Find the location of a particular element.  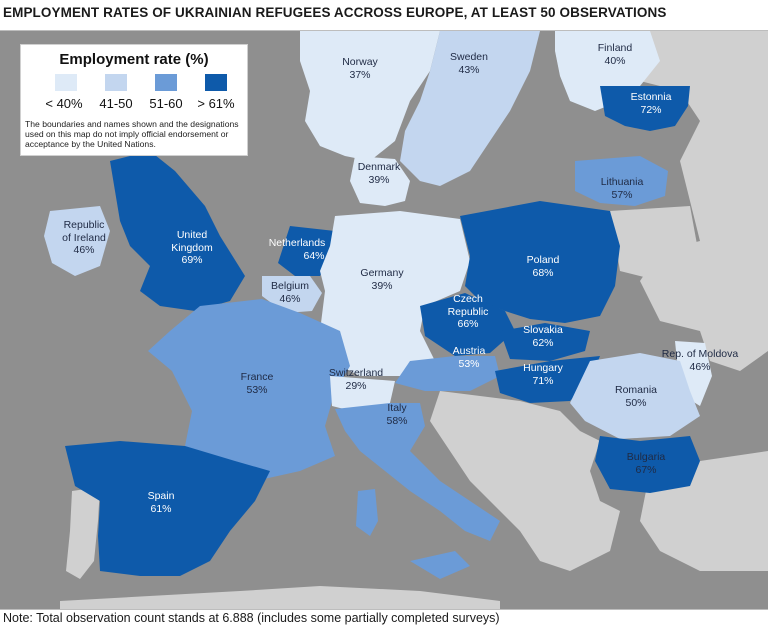

label-norway: Norway 37% is located at coordinates (360, 68).